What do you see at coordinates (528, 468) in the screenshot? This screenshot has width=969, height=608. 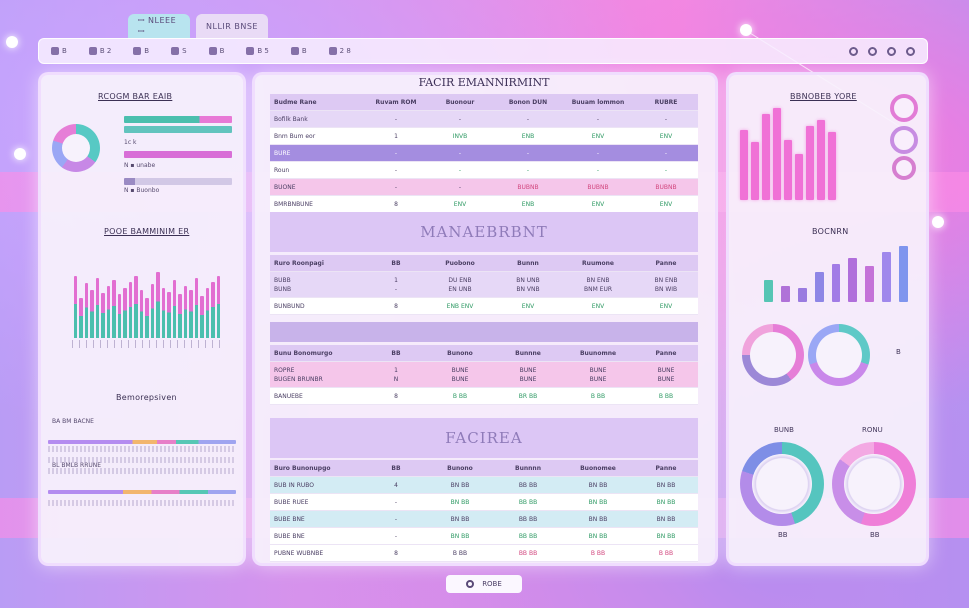 I see `table-header-cell: Bunnnn` at bounding box center [528, 468].